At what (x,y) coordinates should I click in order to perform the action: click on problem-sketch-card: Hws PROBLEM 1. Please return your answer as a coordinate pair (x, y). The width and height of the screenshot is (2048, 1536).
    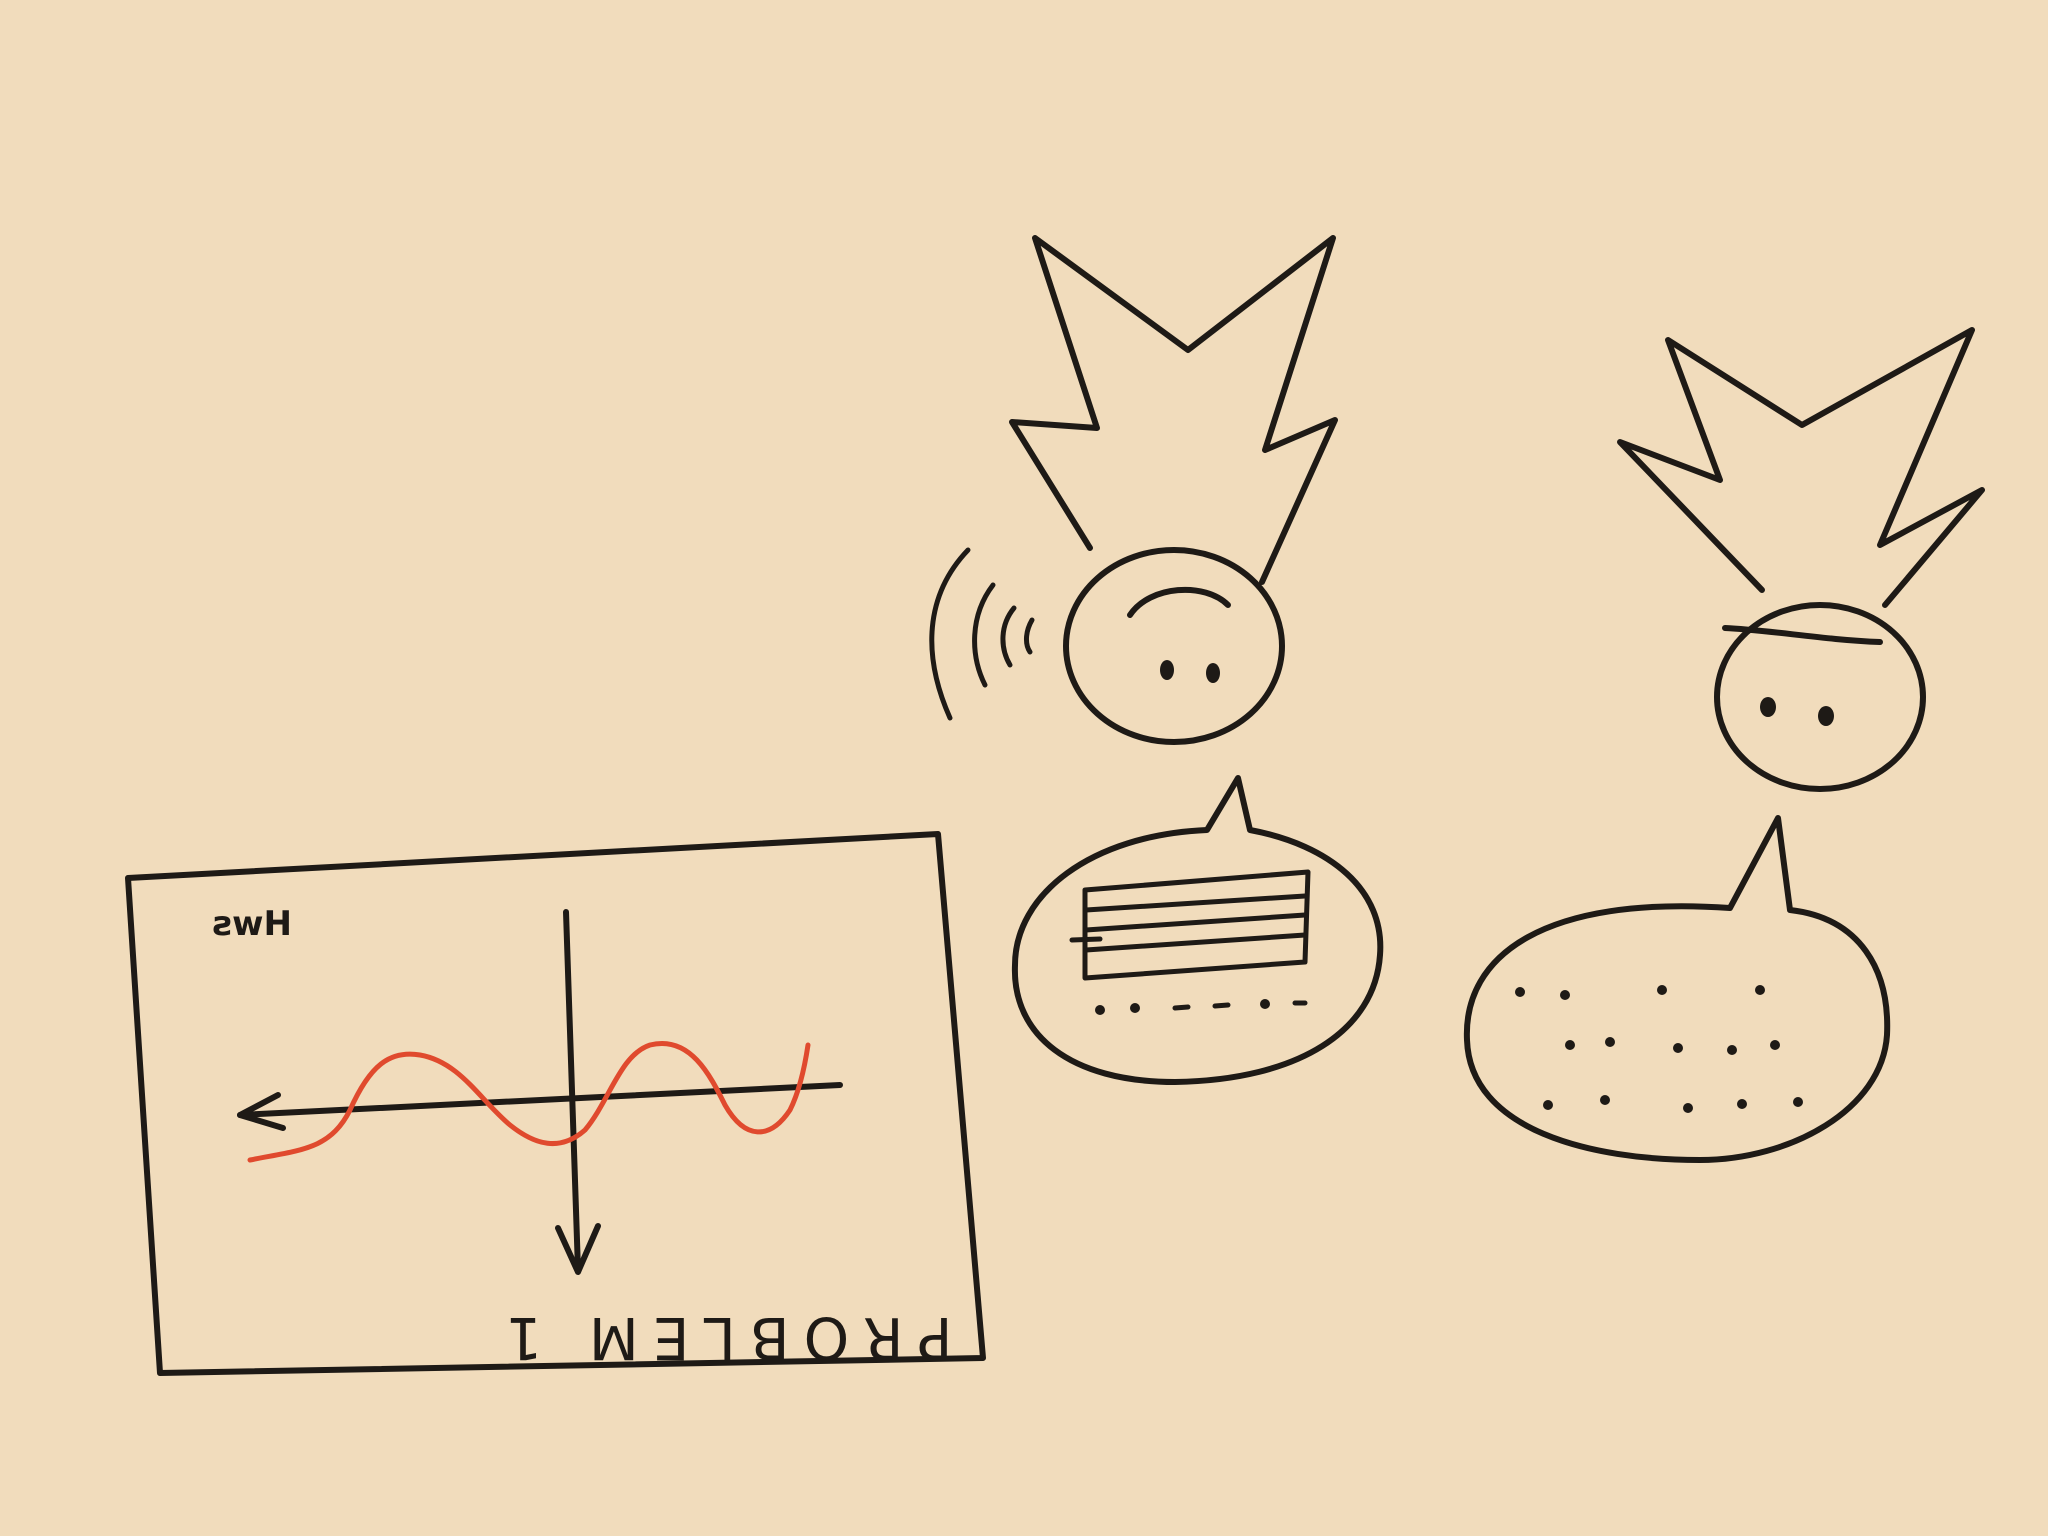
    Looking at the image, I should click on (555, 1103).